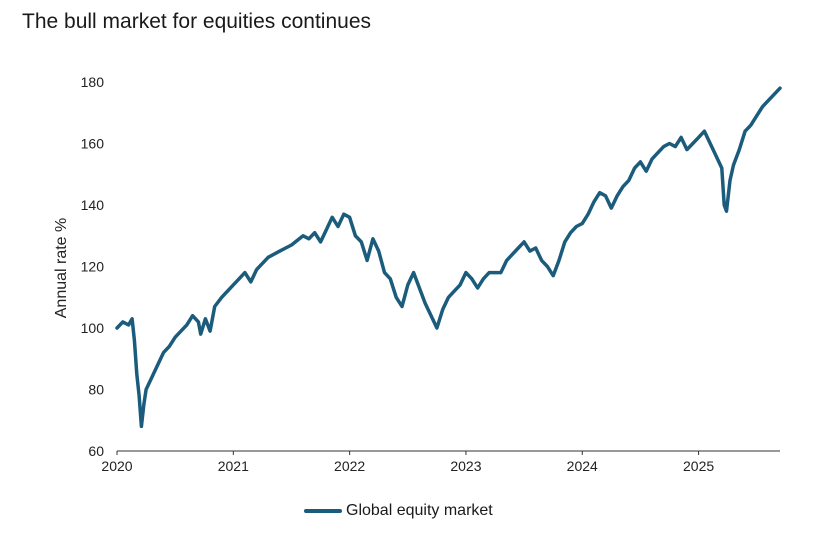 The image size is (838, 549). I want to click on chart-title: The bull market for equities continues, so click(197, 21).